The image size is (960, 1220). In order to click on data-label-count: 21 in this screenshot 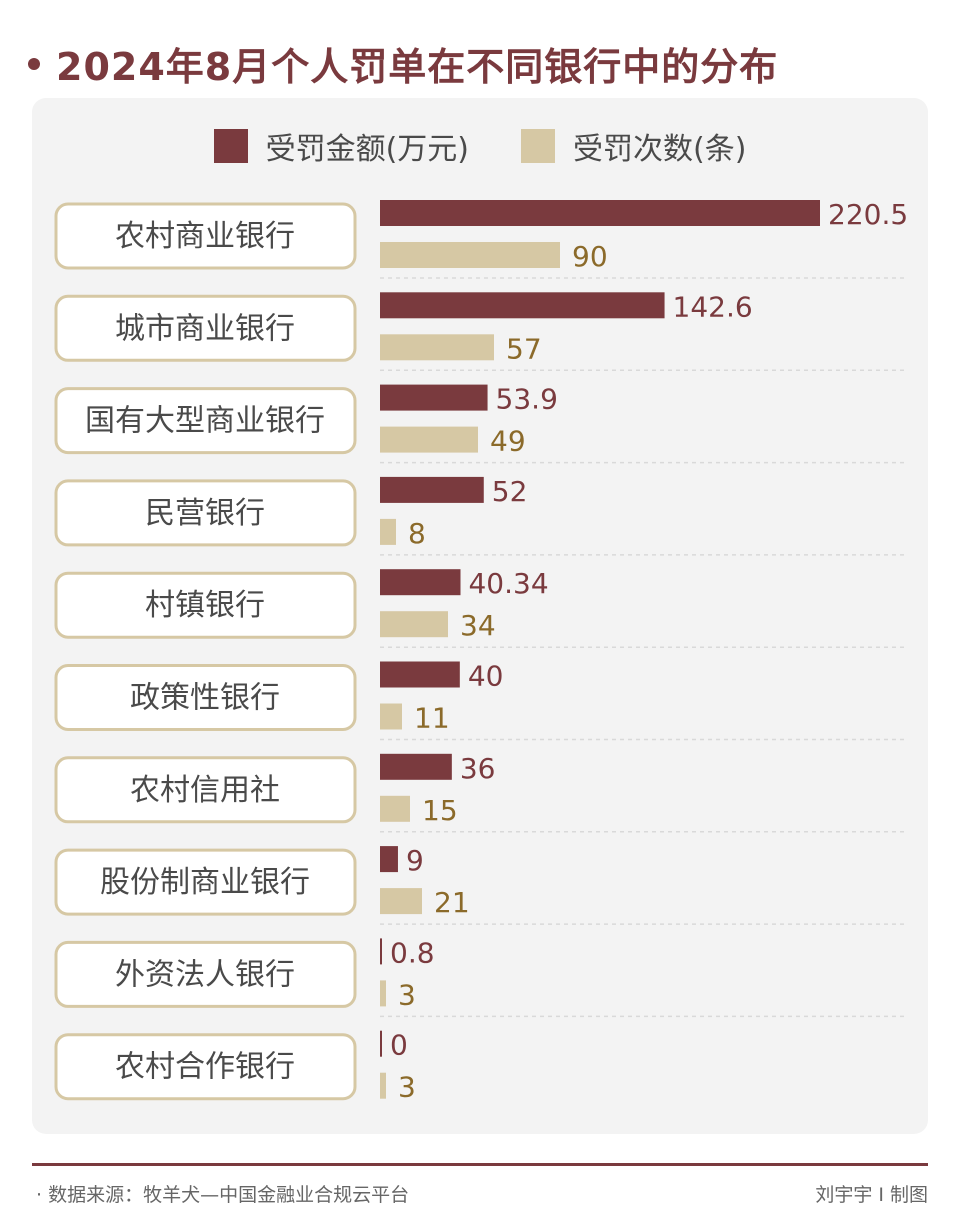, I will do `click(452, 902)`.